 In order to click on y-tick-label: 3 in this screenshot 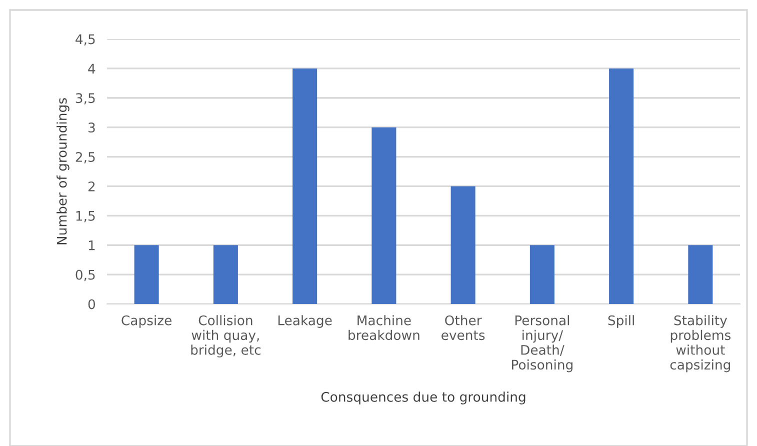, I will do `click(91, 127)`.